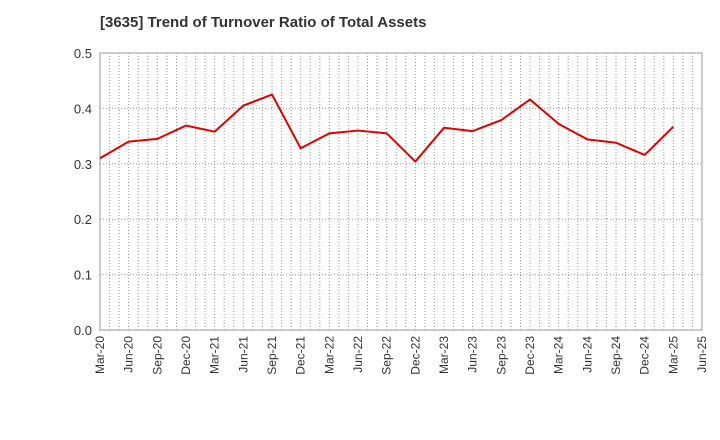 This screenshot has height=440, width=720. What do you see at coordinates (387, 355) in the screenshot?
I see `x-tick-label: Sep-22` at bounding box center [387, 355].